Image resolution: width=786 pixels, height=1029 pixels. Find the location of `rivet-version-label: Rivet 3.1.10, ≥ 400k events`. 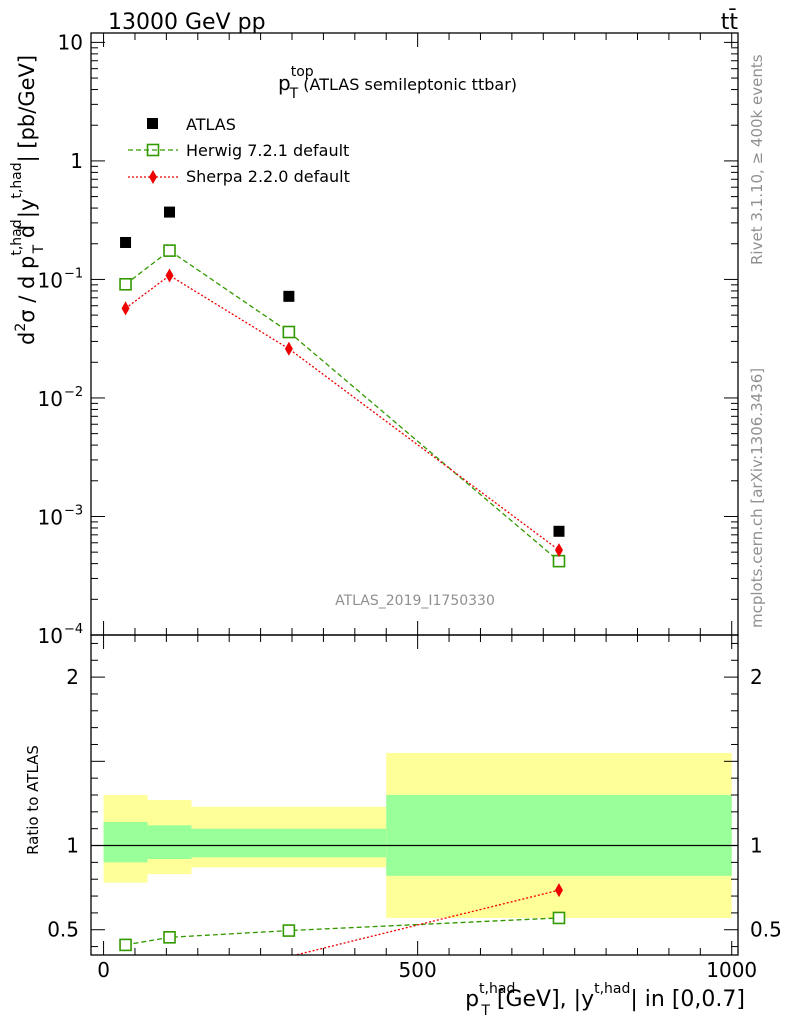

rivet-version-label: Rivet 3.1.10, ≥ 400k events is located at coordinates (757, 159).